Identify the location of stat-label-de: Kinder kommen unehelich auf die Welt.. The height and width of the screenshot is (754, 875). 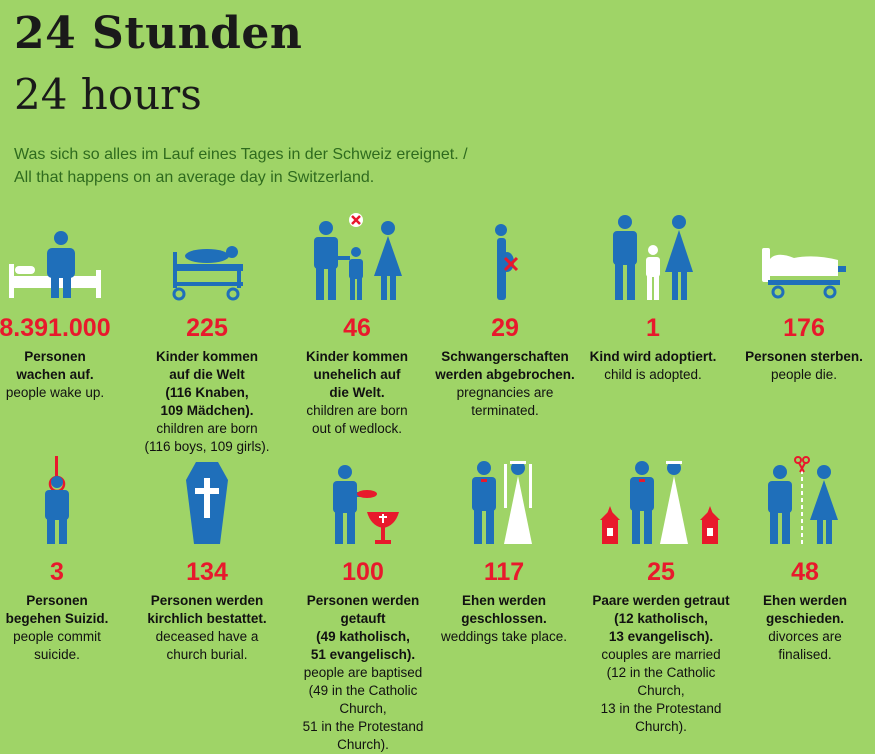
(357, 374).